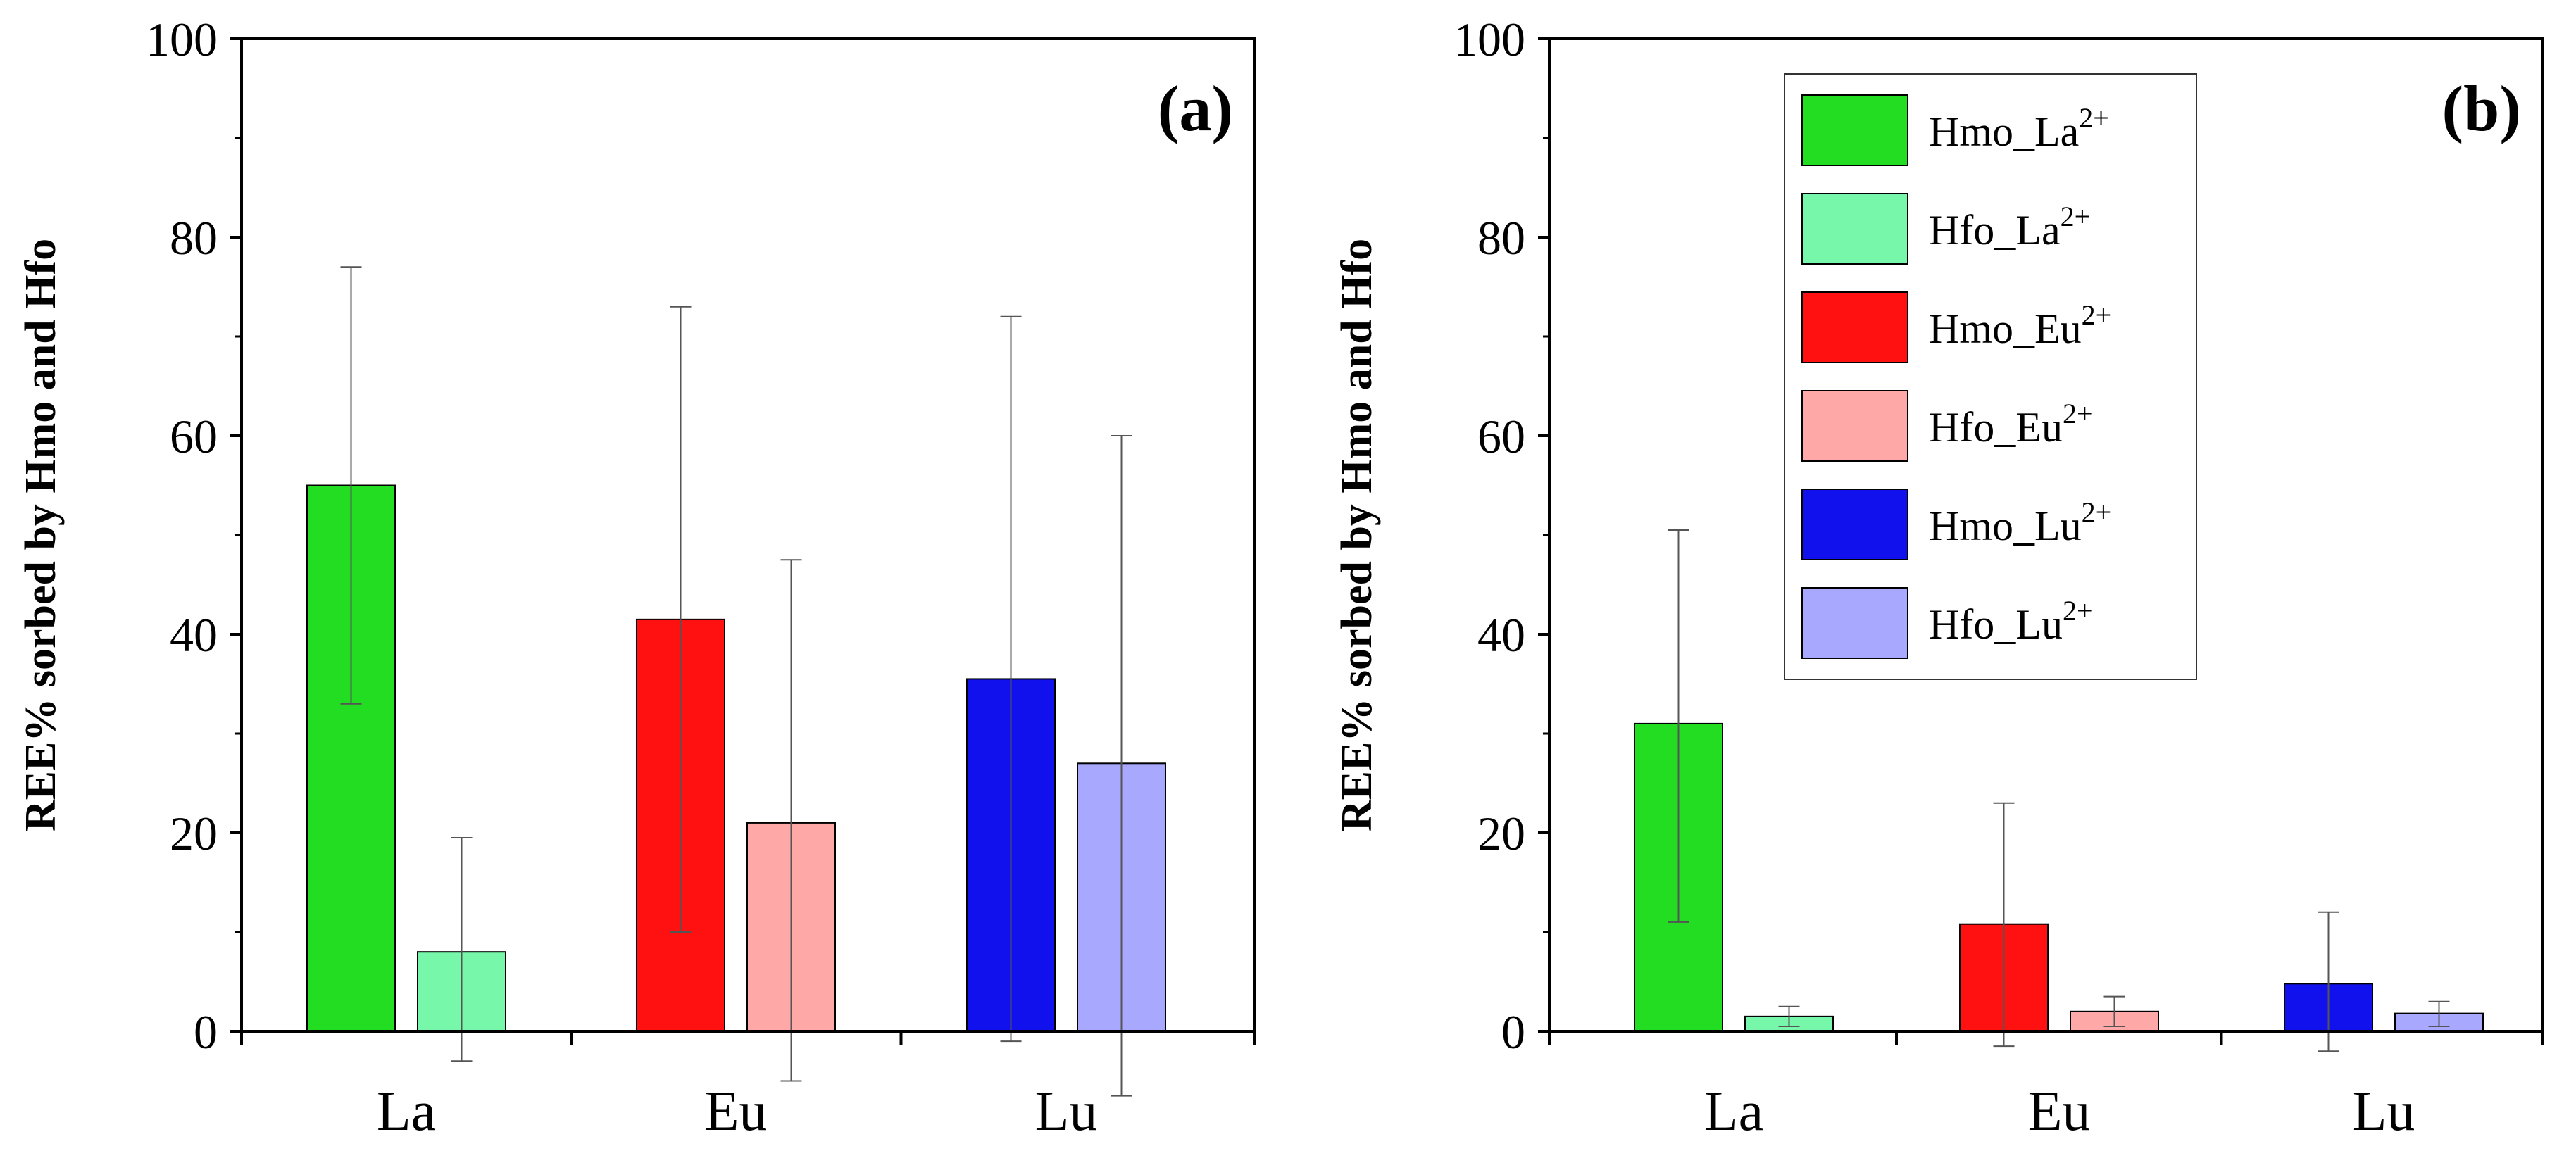 The image size is (2576, 1170). I want to click on legend-item-hfo-eu: Hfo_Eu2+, so click(1947, 426).